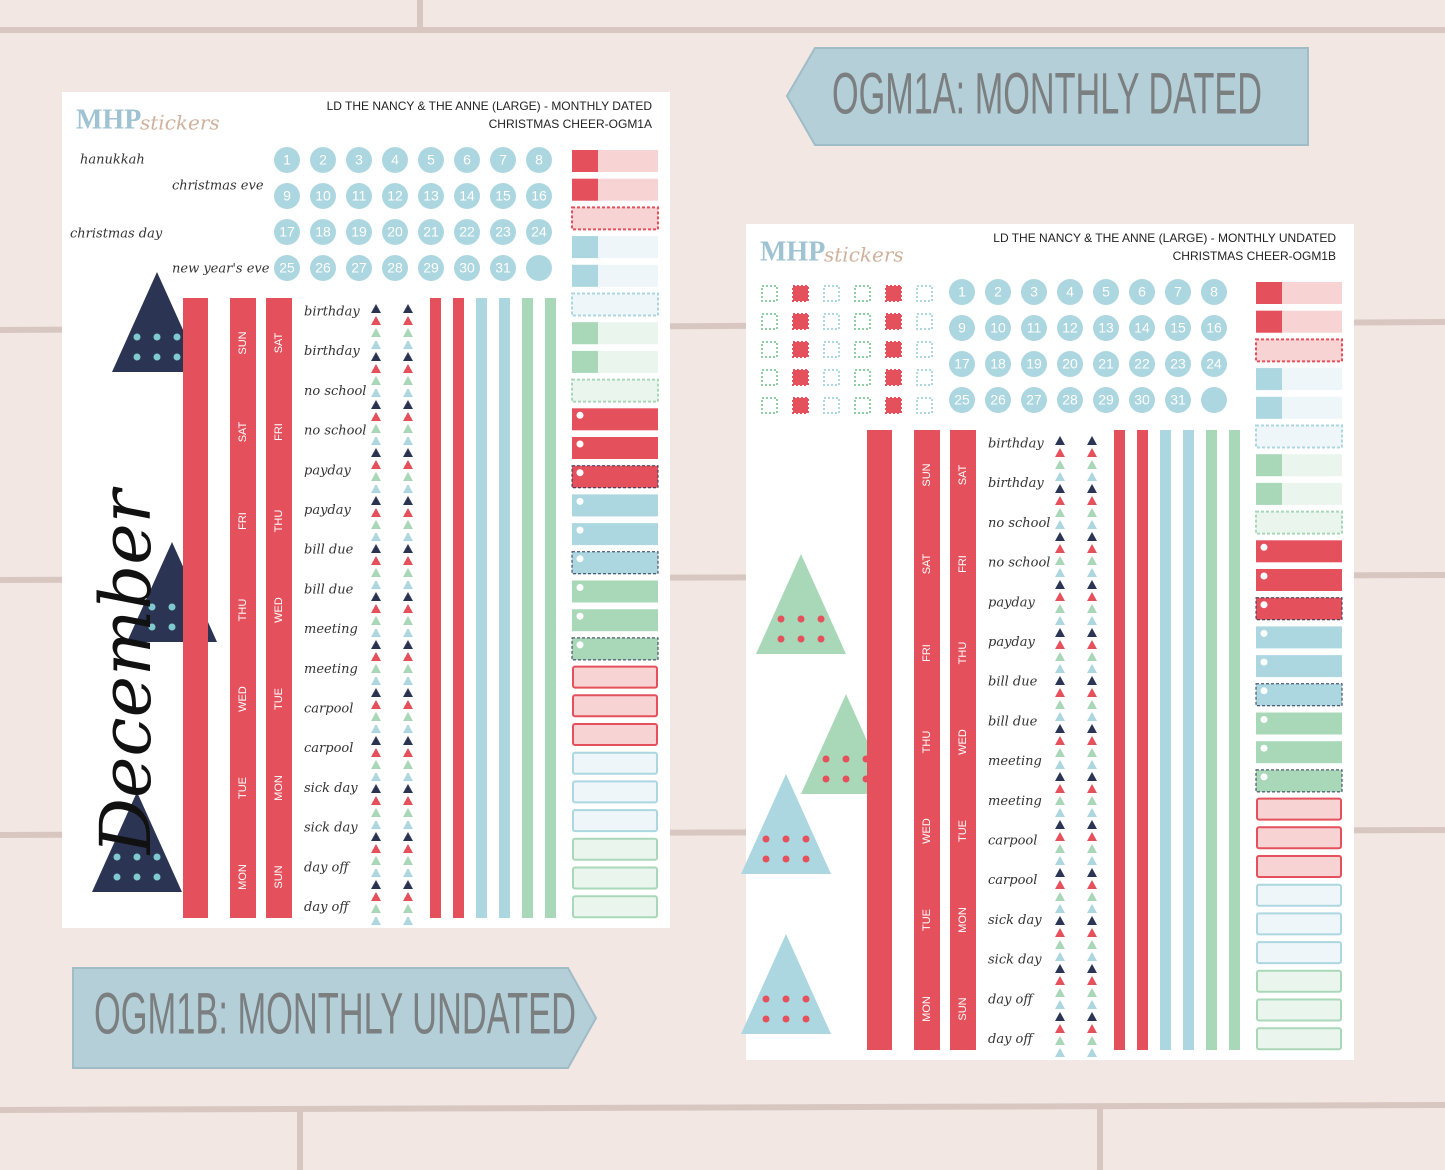 This screenshot has height=1170, width=1445. What do you see at coordinates (1013, 721) in the screenshot?
I see `event-label: bill due` at bounding box center [1013, 721].